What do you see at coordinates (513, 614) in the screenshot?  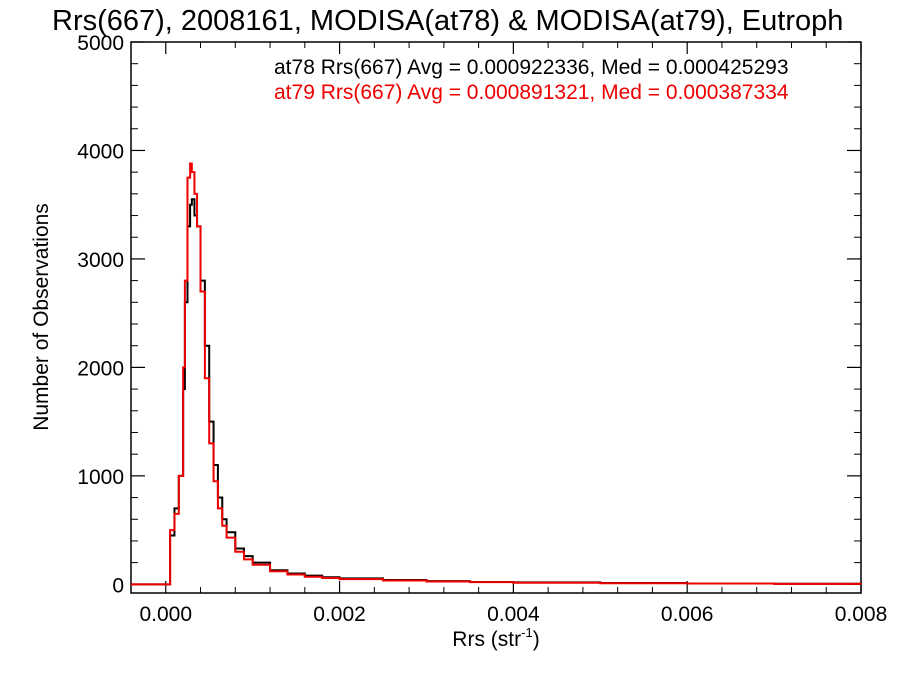 I see `x-tick-label: 0.004` at bounding box center [513, 614].